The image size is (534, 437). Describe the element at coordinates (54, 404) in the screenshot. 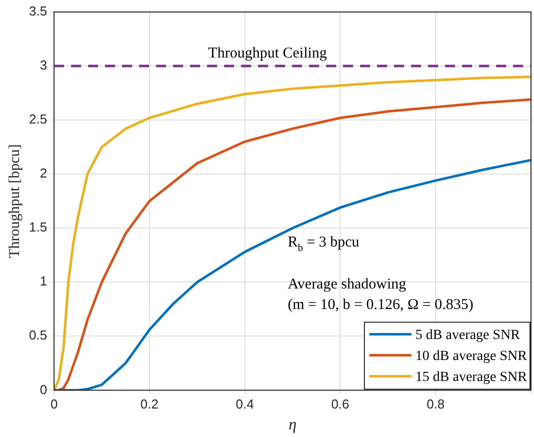

I see `x-tick-label: 0` at that location.